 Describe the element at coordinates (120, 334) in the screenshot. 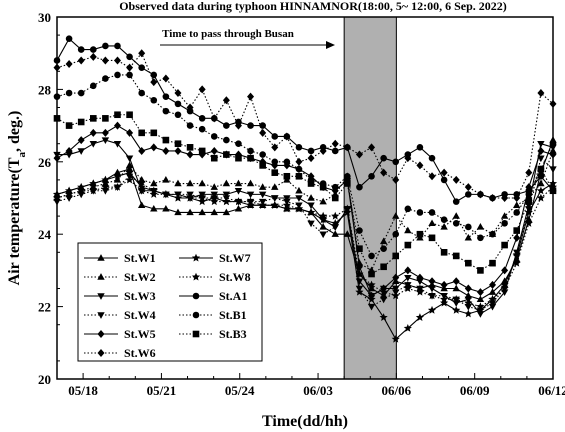

I see `legend-item-stw5: St.W5` at that location.